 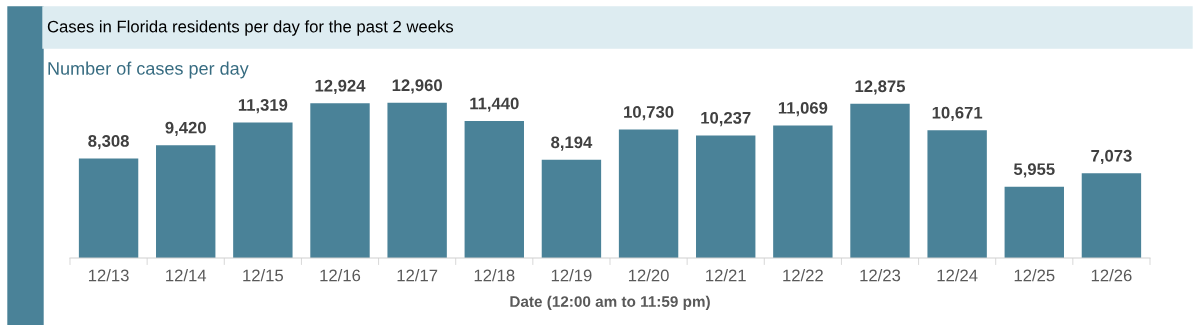 What do you see at coordinates (263, 106) in the screenshot?
I see `data-label: 11,319` at bounding box center [263, 106].